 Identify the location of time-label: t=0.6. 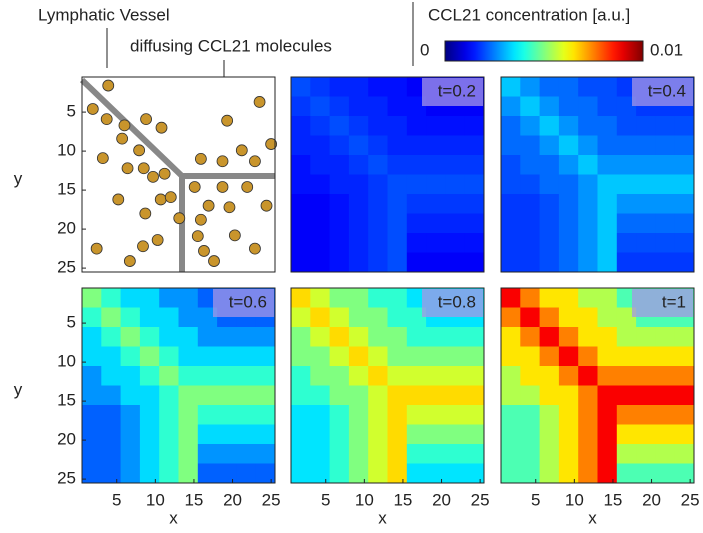
(248, 301).